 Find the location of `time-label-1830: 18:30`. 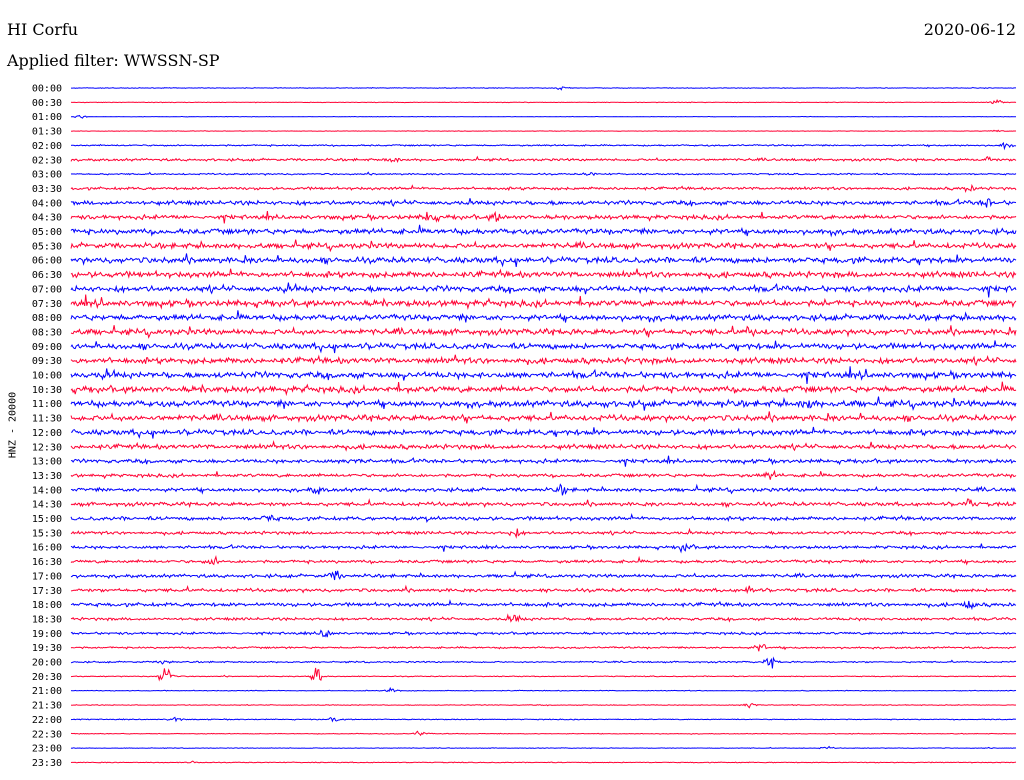

time-label-1830: 18:30 is located at coordinates (47, 619).